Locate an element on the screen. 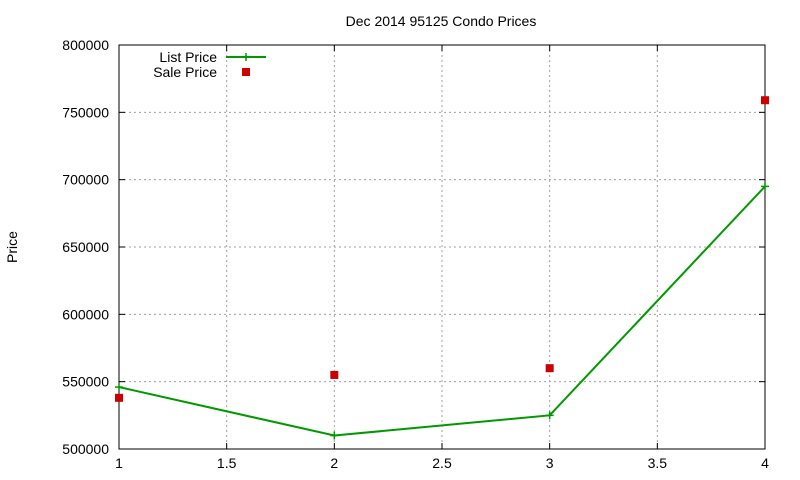 The width and height of the screenshot is (800, 480). x-tick-label: 4 is located at coordinates (765, 463).